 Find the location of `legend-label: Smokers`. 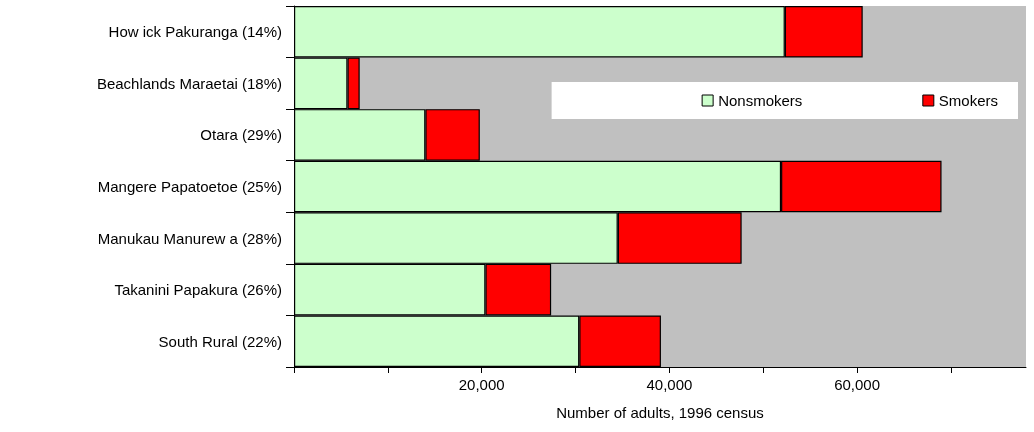

legend-label: Smokers is located at coordinates (968, 100).